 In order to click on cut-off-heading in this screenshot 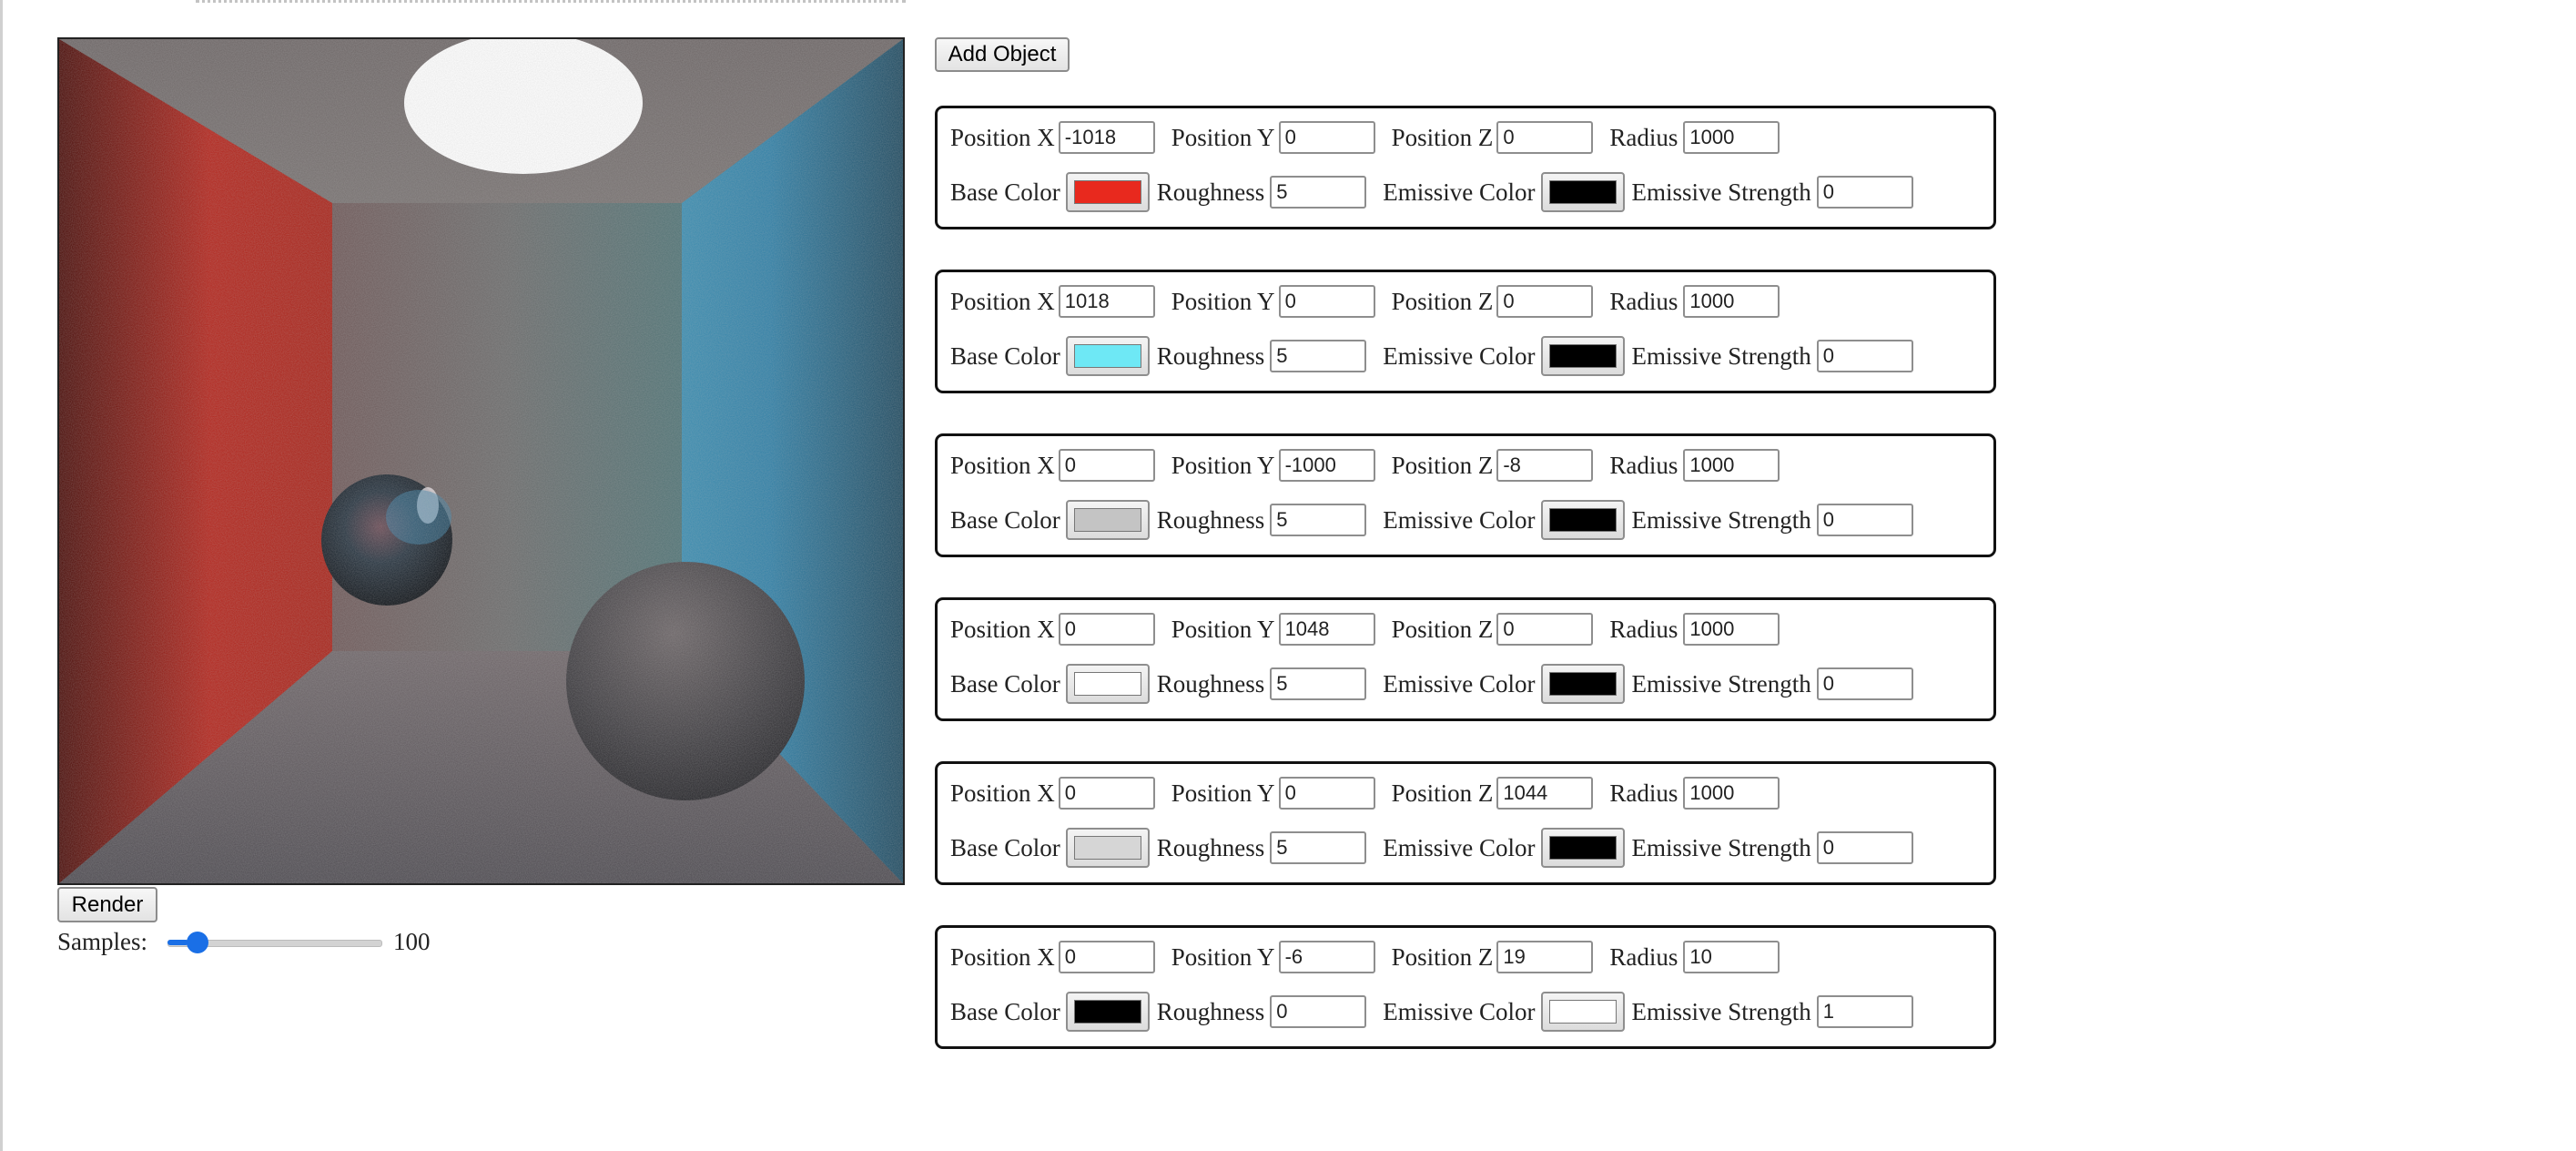, I will do `click(551, 3)`.